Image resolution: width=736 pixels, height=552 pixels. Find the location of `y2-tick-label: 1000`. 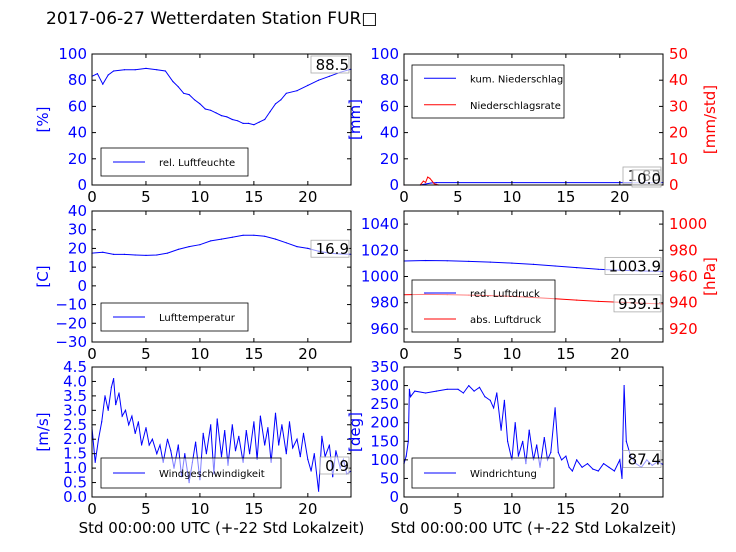

y2-tick-label: 1000 is located at coordinates (688, 224).